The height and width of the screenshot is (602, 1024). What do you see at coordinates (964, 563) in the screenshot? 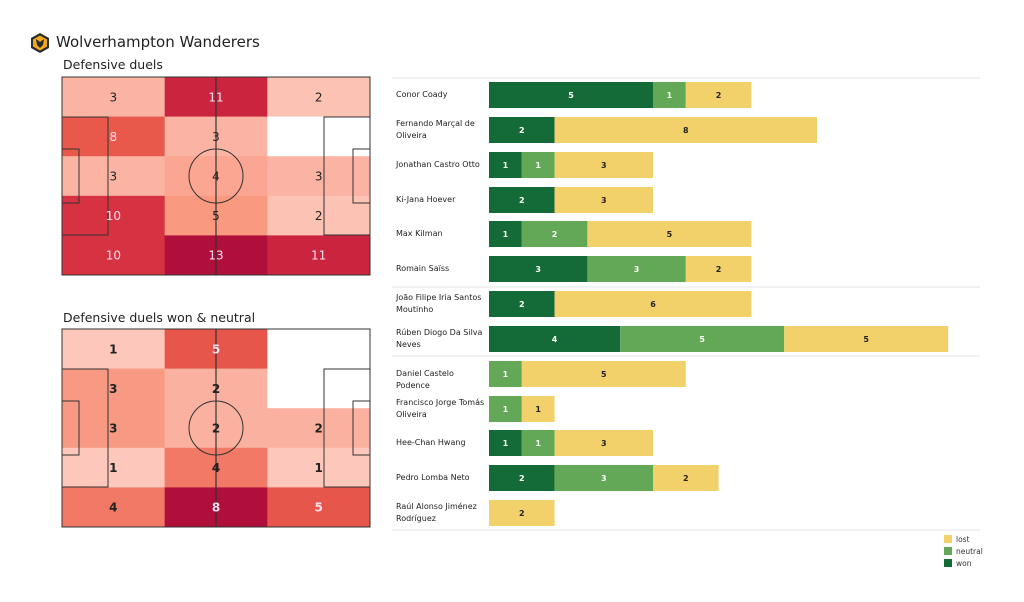
I see `legend-label-won: won` at bounding box center [964, 563].